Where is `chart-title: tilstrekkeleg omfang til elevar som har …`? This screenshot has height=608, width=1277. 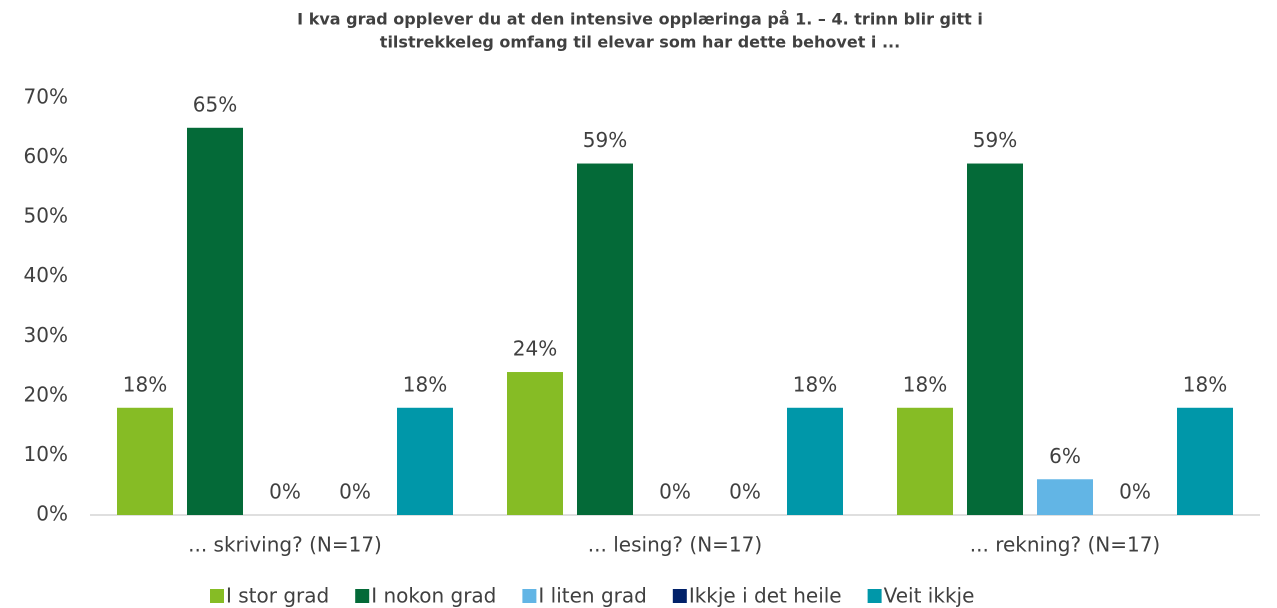 chart-title: tilstrekkeleg omfang til elevar som har … is located at coordinates (640, 42).